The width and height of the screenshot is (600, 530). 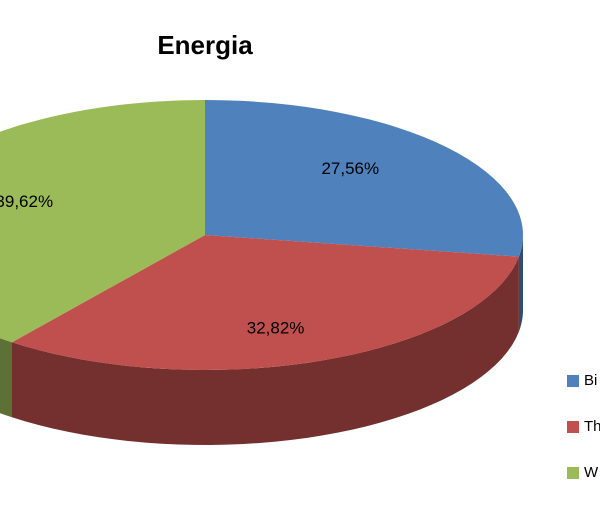 I want to click on data-label: 32,82%, so click(x=276, y=328).